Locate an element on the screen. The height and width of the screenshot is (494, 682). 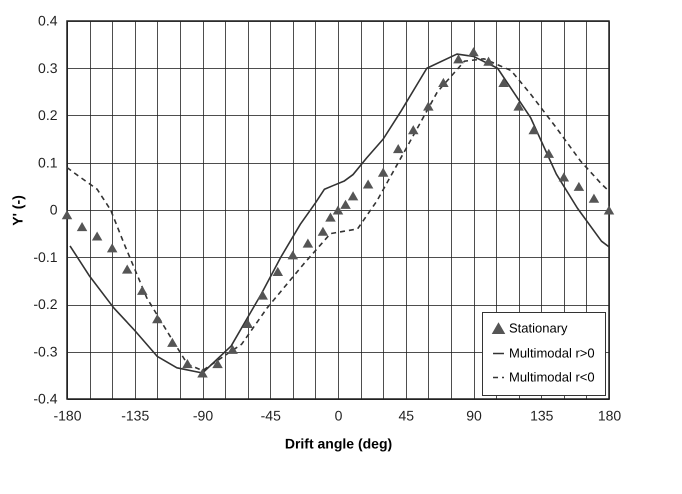
x-tick-label: -180 is located at coordinates (67, 416).